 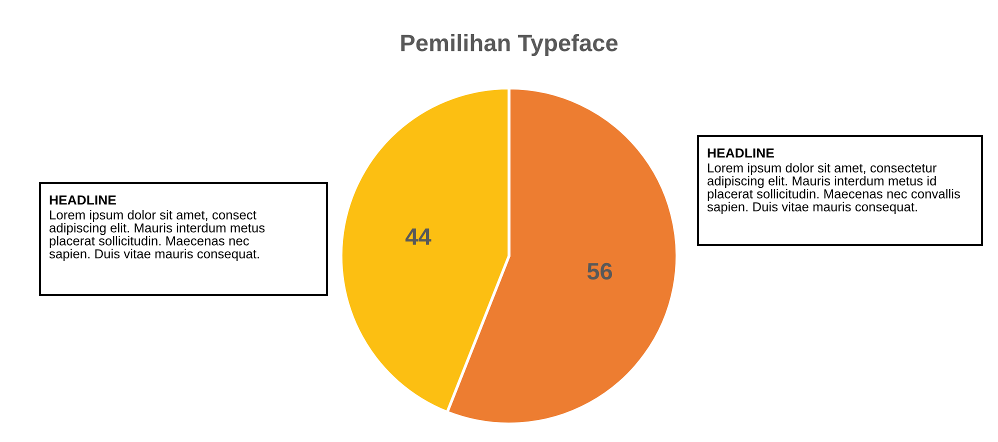 What do you see at coordinates (418, 236) in the screenshot?
I see `data-label: 44` at bounding box center [418, 236].